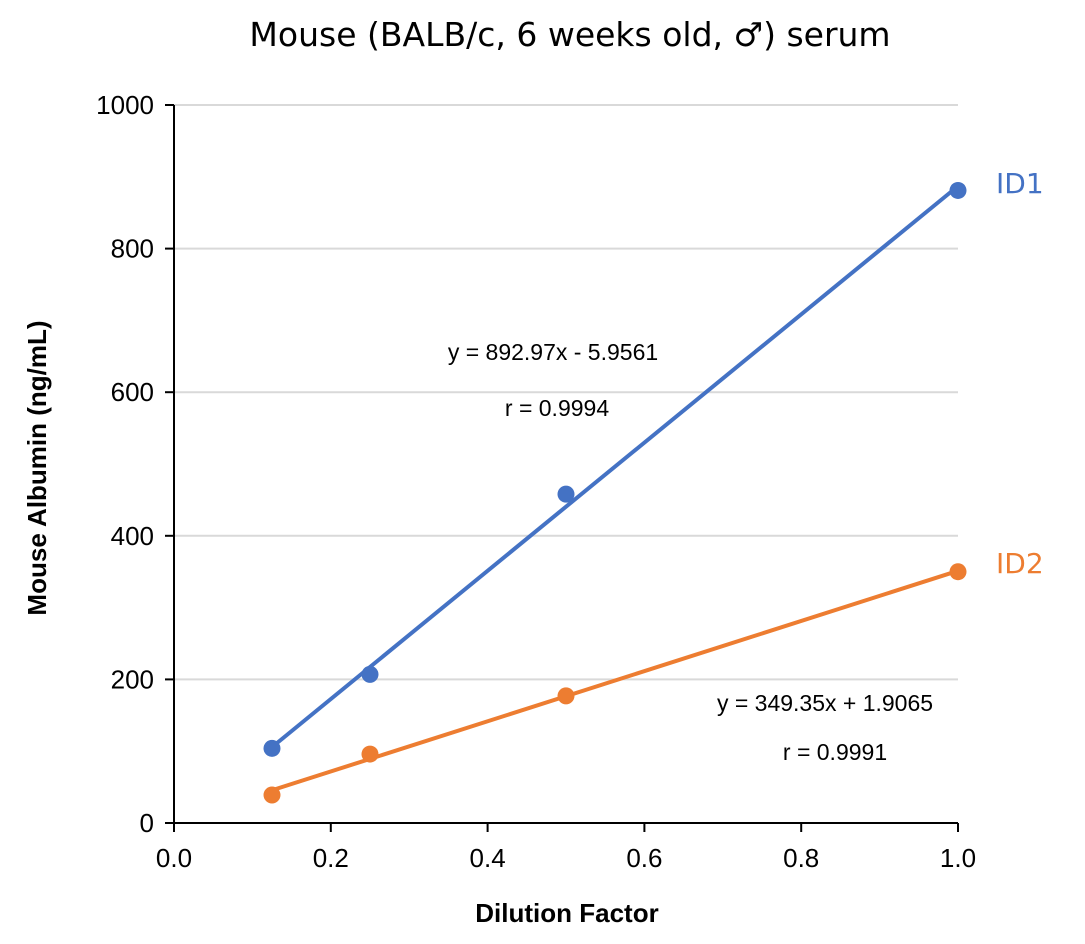 This screenshot has height=944, width=1085. I want to click on x-tick-label: 0.6, so click(644, 858).